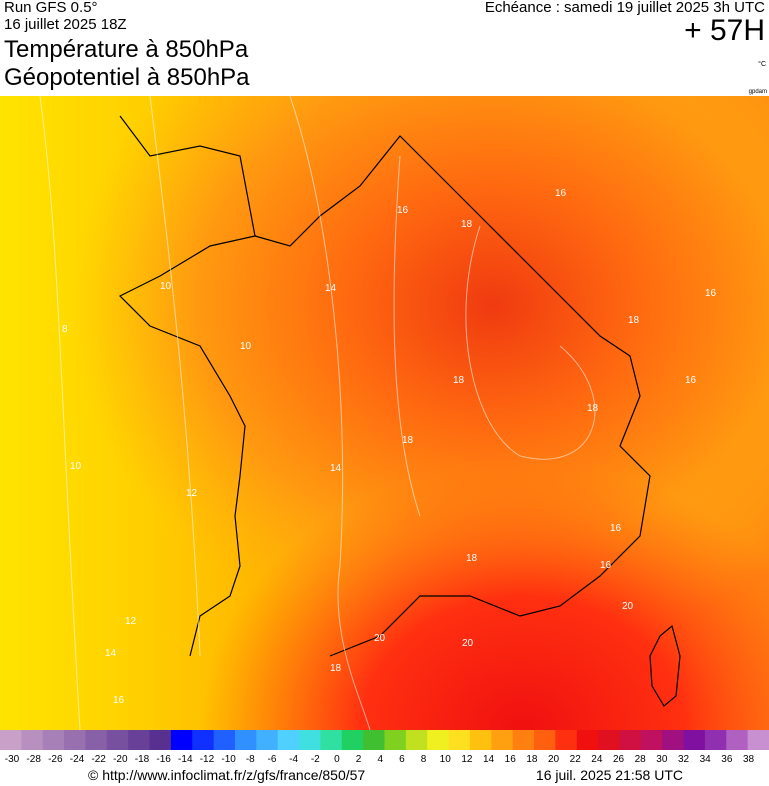 Image resolution: width=769 pixels, height=786 pixels. I want to click on scale-tick: 20, so click(553, 759).